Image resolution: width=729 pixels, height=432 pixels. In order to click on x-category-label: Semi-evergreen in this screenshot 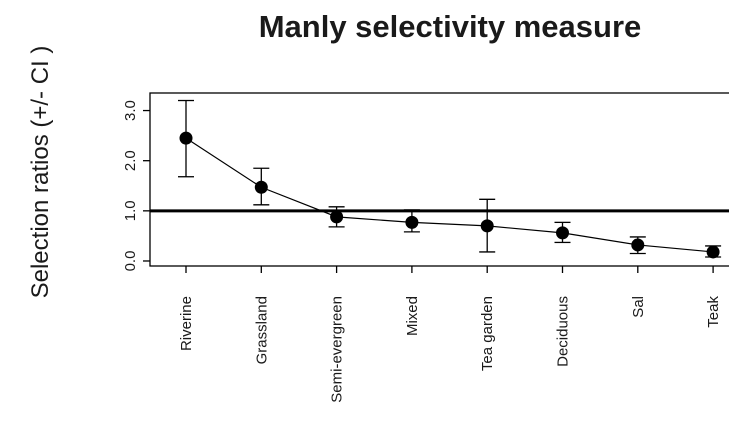, I will do `click(337, 349)`.